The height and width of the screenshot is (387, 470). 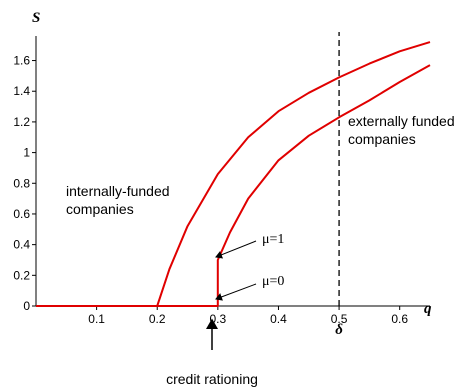 I want to click on mu1-arrow, so click(x=236, y=249).